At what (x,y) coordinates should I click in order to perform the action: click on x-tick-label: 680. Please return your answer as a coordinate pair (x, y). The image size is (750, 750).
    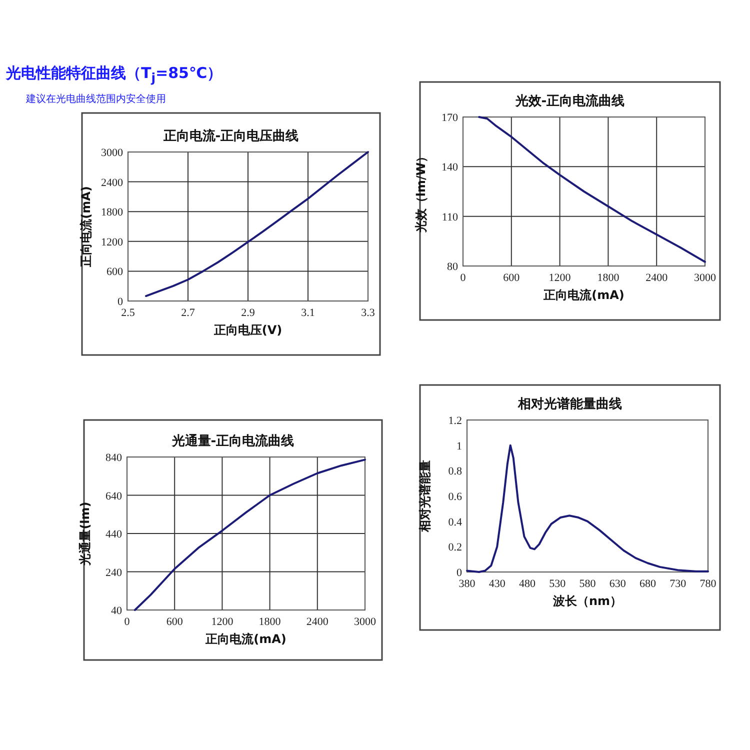
    Looking at the image, I should click on (648, 584).